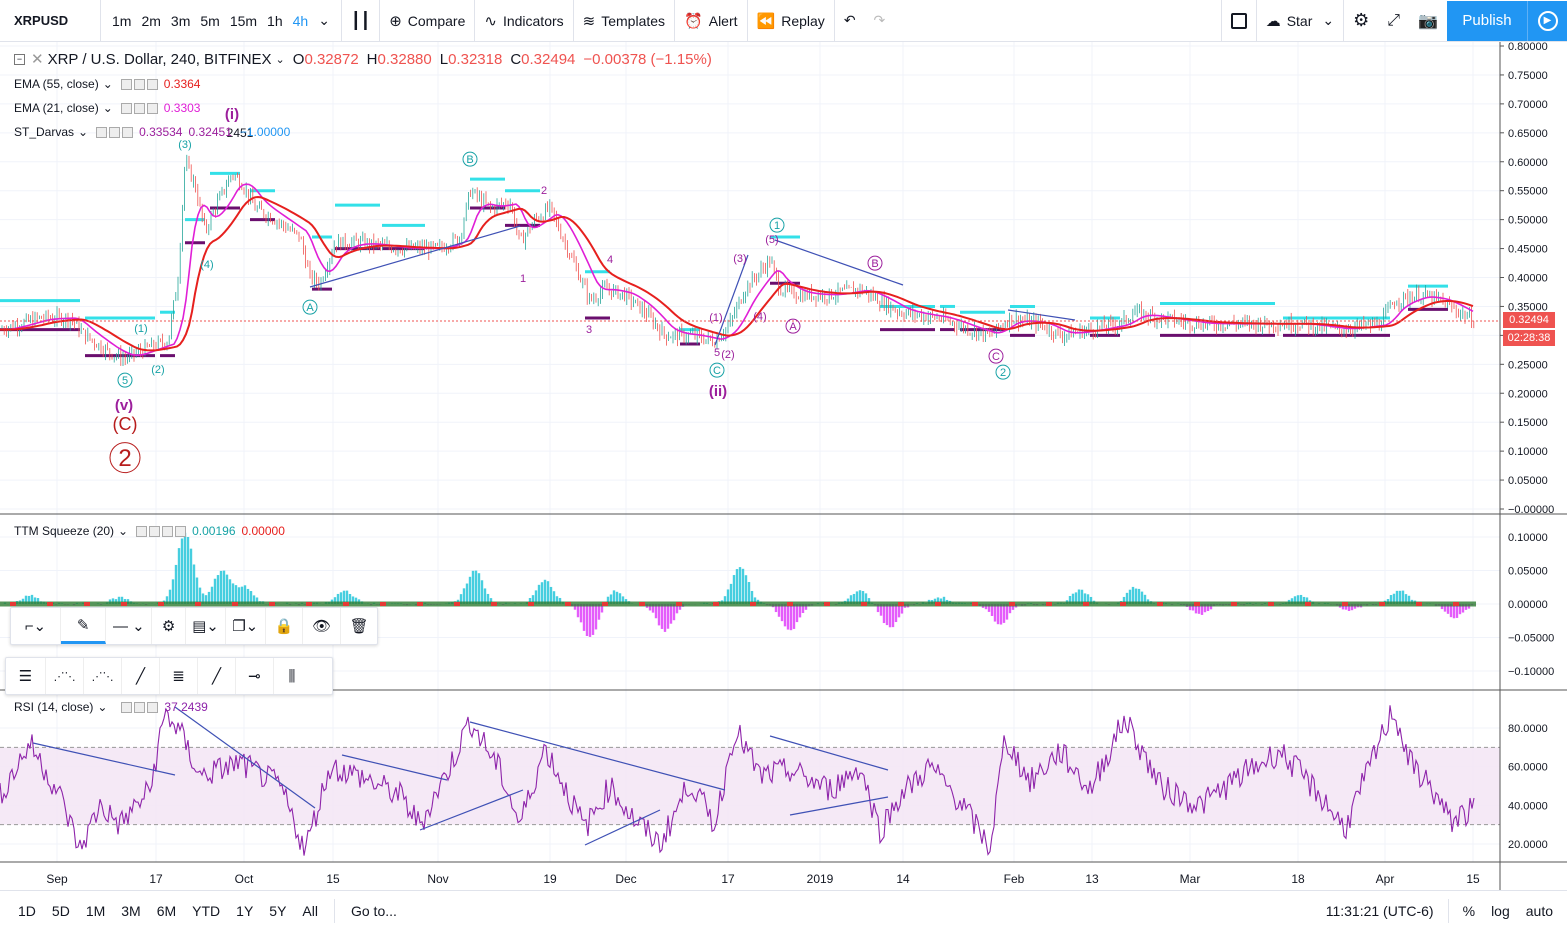  I want to click on rsi-tick-label: 80.0000, so click(1528, 729).